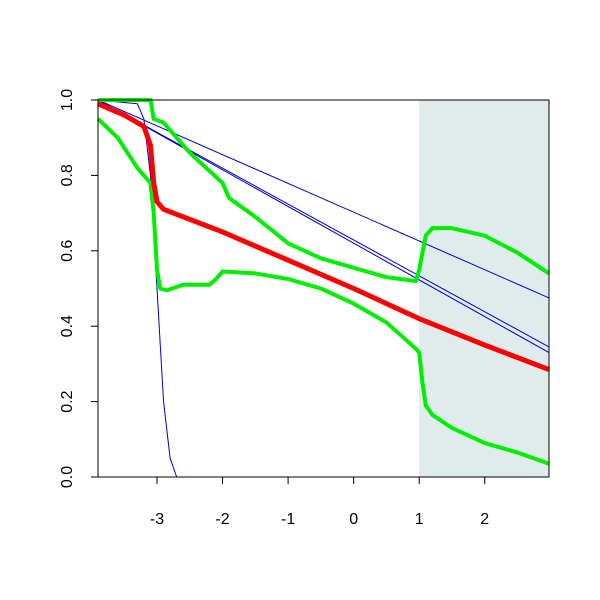 The image size is (600, 600). I want to click on y-tick-label: 0.2, so click(67, 401).